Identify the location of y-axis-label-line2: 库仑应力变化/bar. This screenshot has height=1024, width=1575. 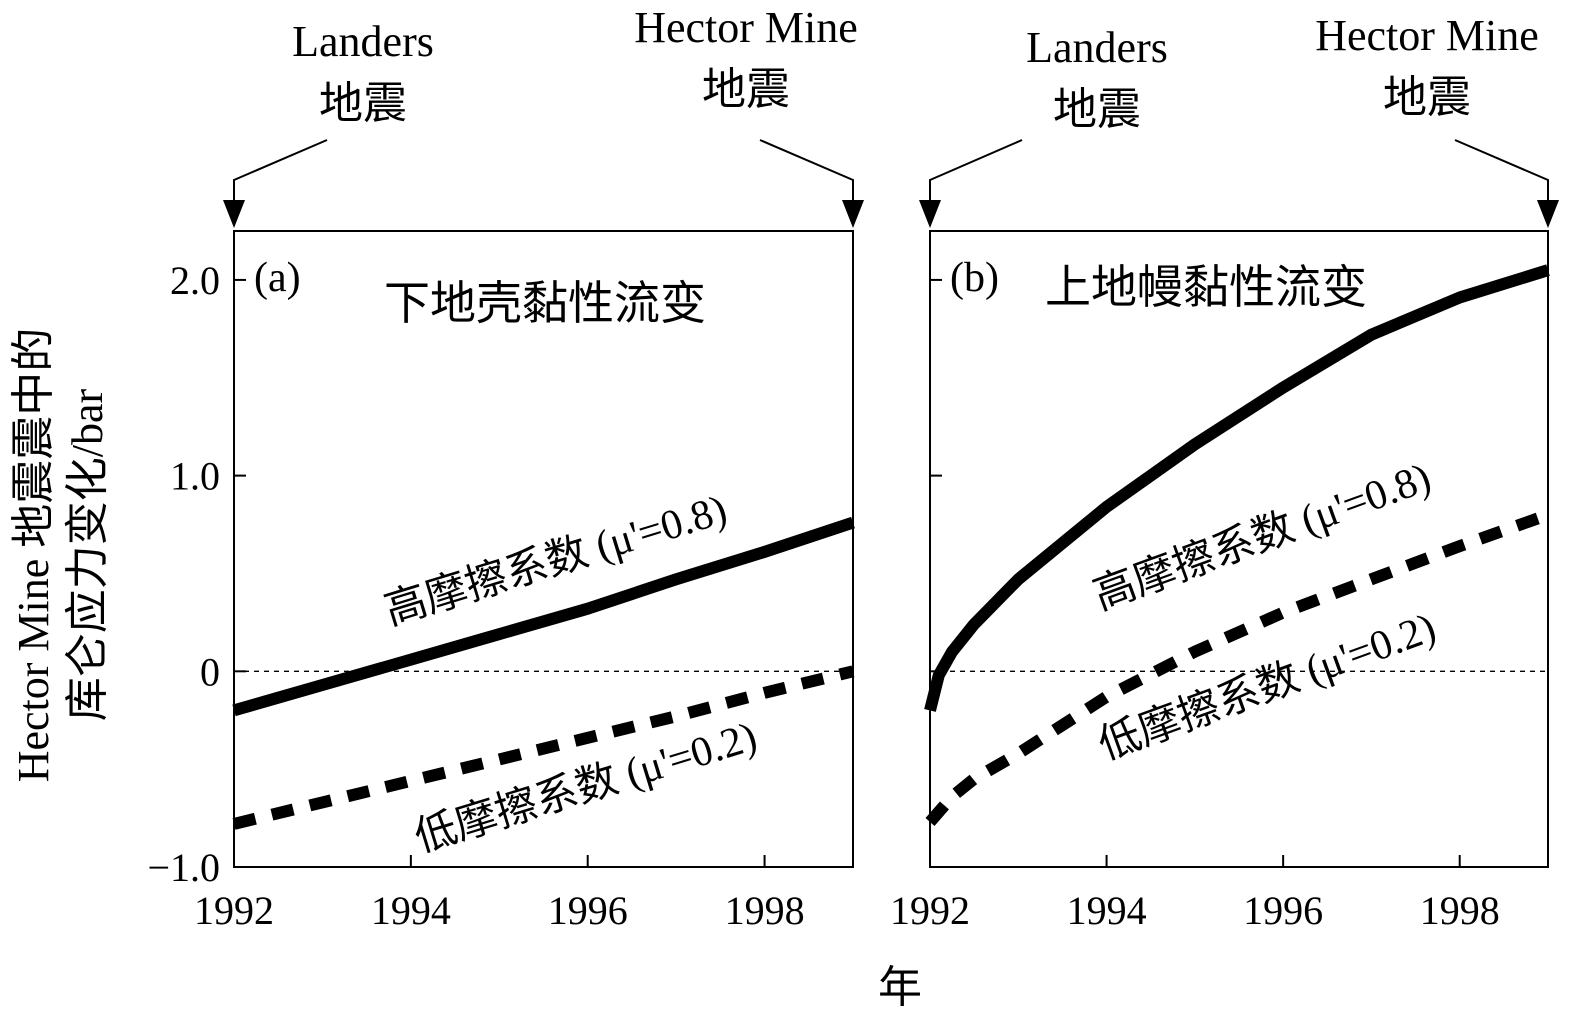
(87, 554).